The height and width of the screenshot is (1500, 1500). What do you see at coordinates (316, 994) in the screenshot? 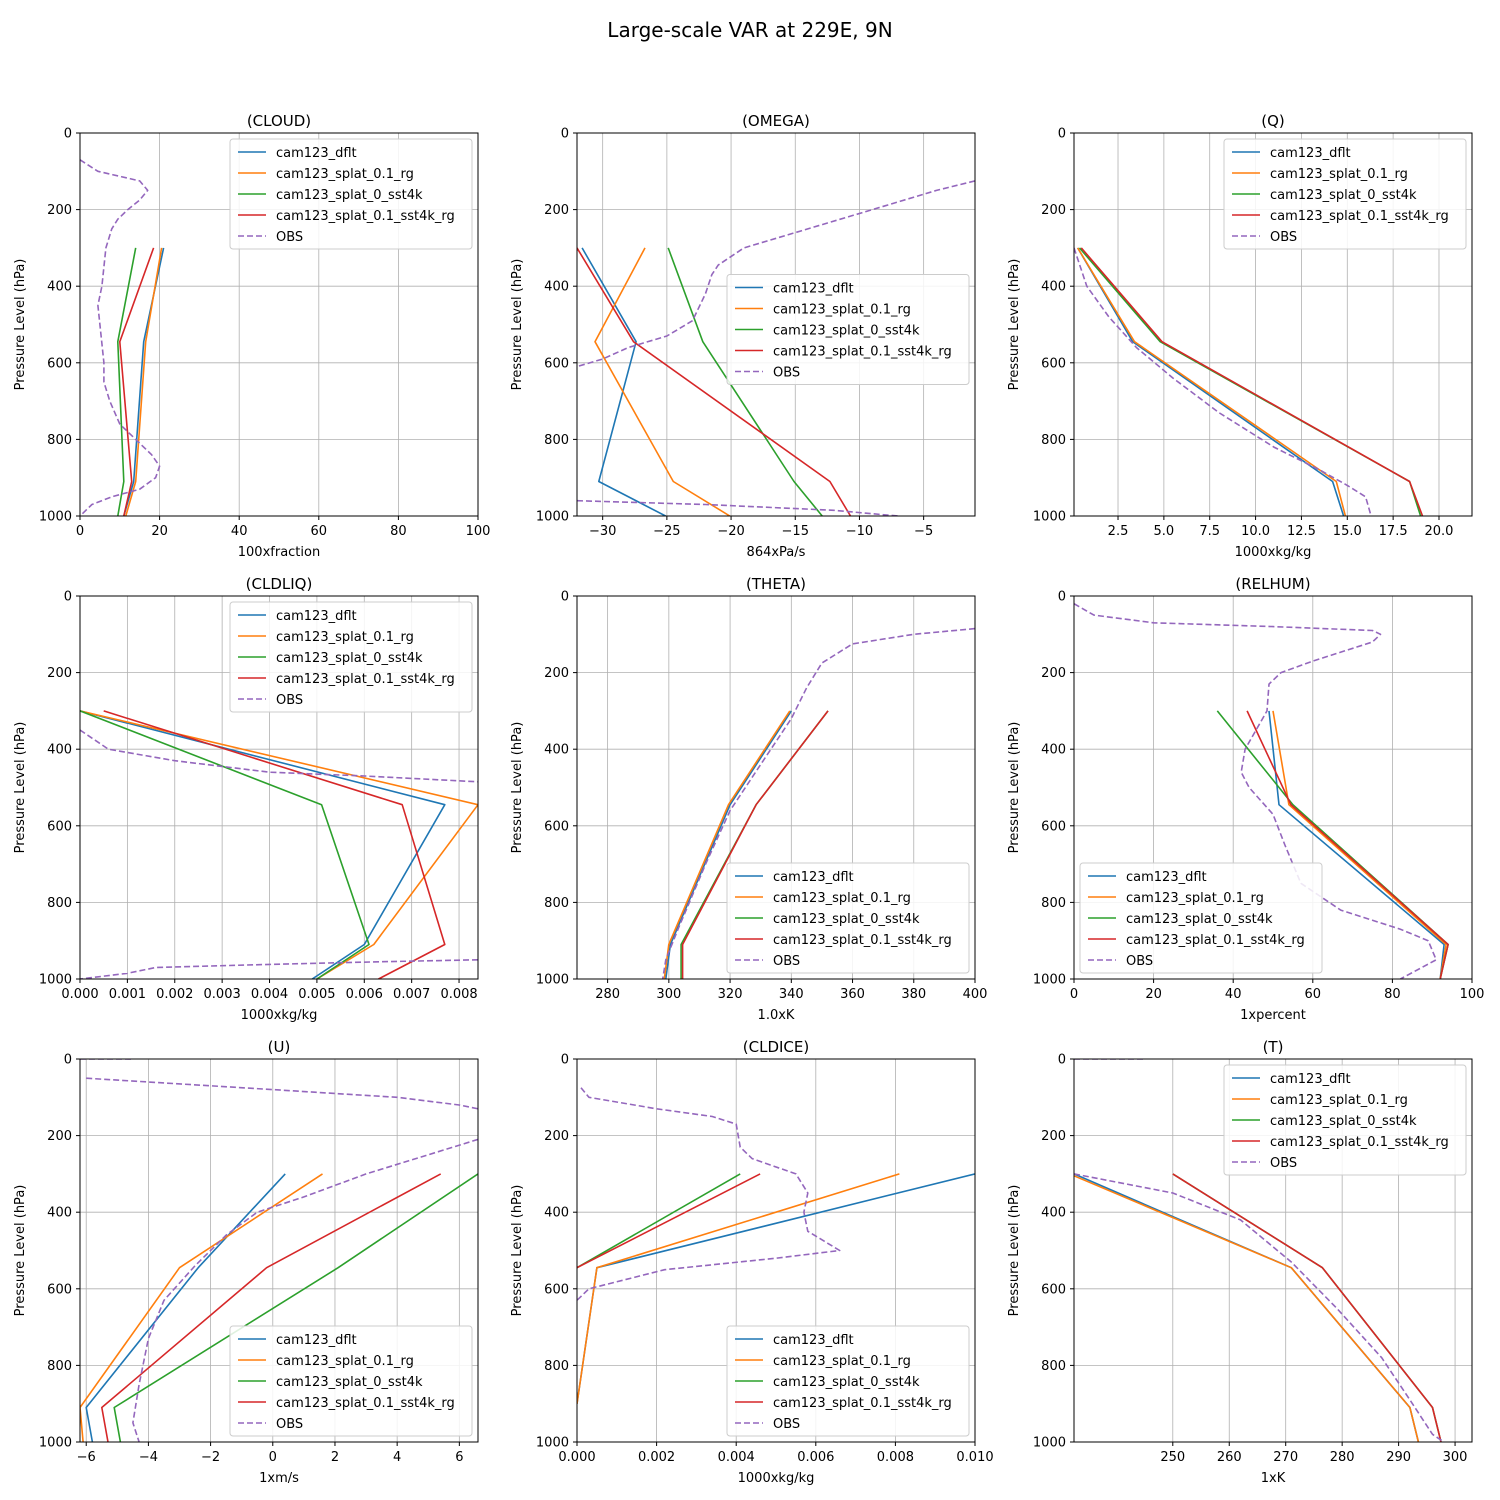
I see `x-tick-label: 0.005` at bounding box center [316, 994].